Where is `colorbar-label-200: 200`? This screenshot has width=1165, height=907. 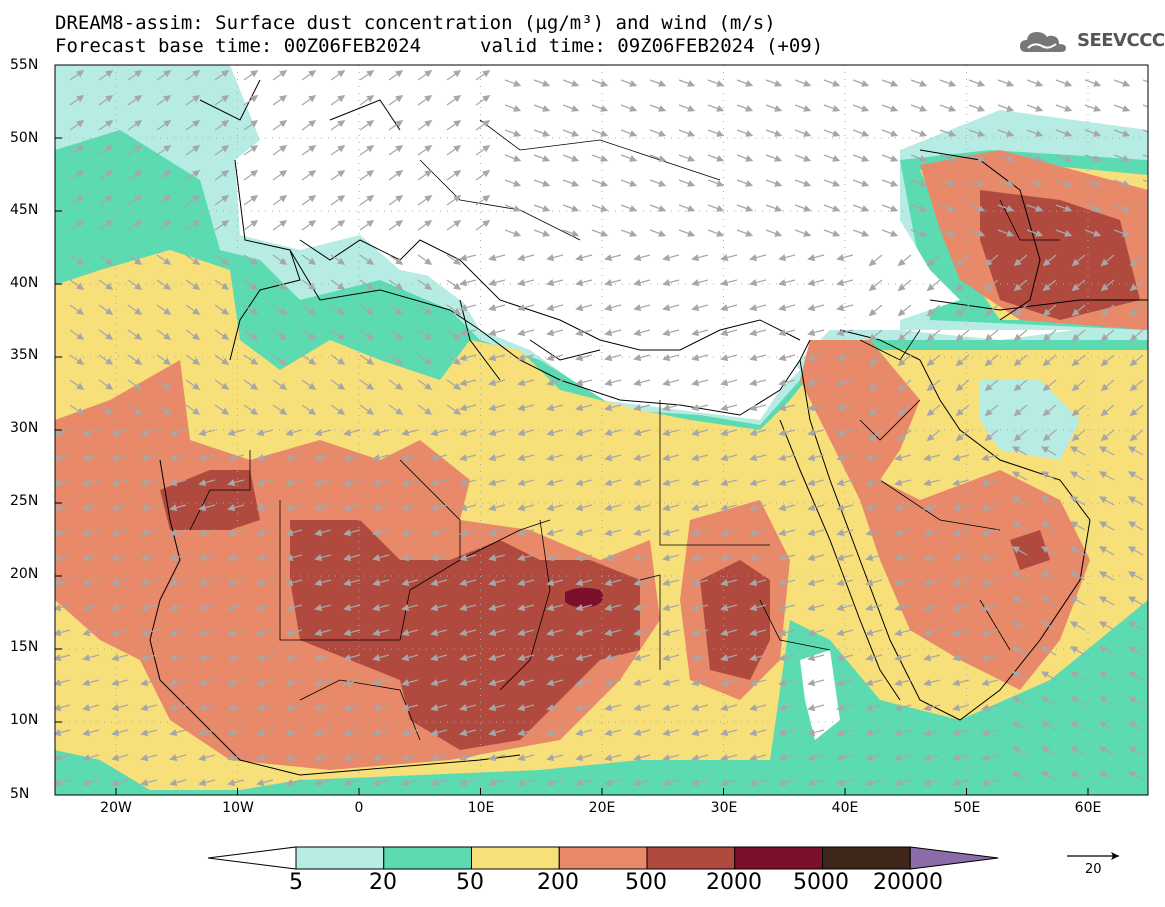
colorbar-label-200: 200 is located at coordinates (558, 882).